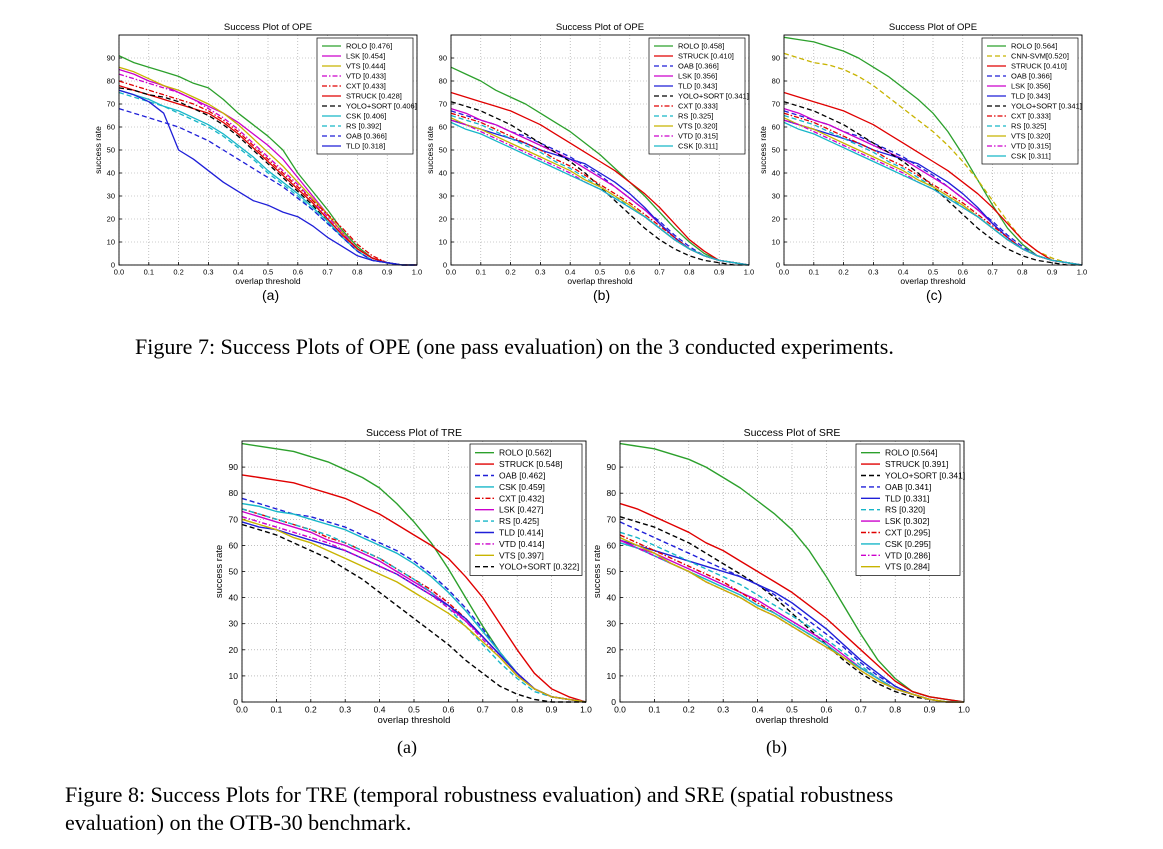  I want to click on y-tick-label: 40, so click(776, 173).